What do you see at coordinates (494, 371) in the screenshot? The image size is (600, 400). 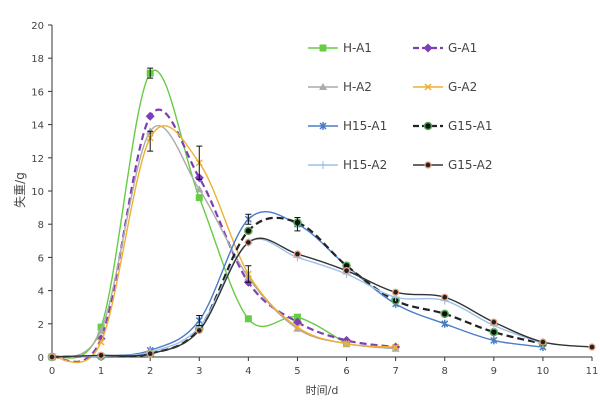 I see `x-tick-label: 9` at bounding box center [494, 371].